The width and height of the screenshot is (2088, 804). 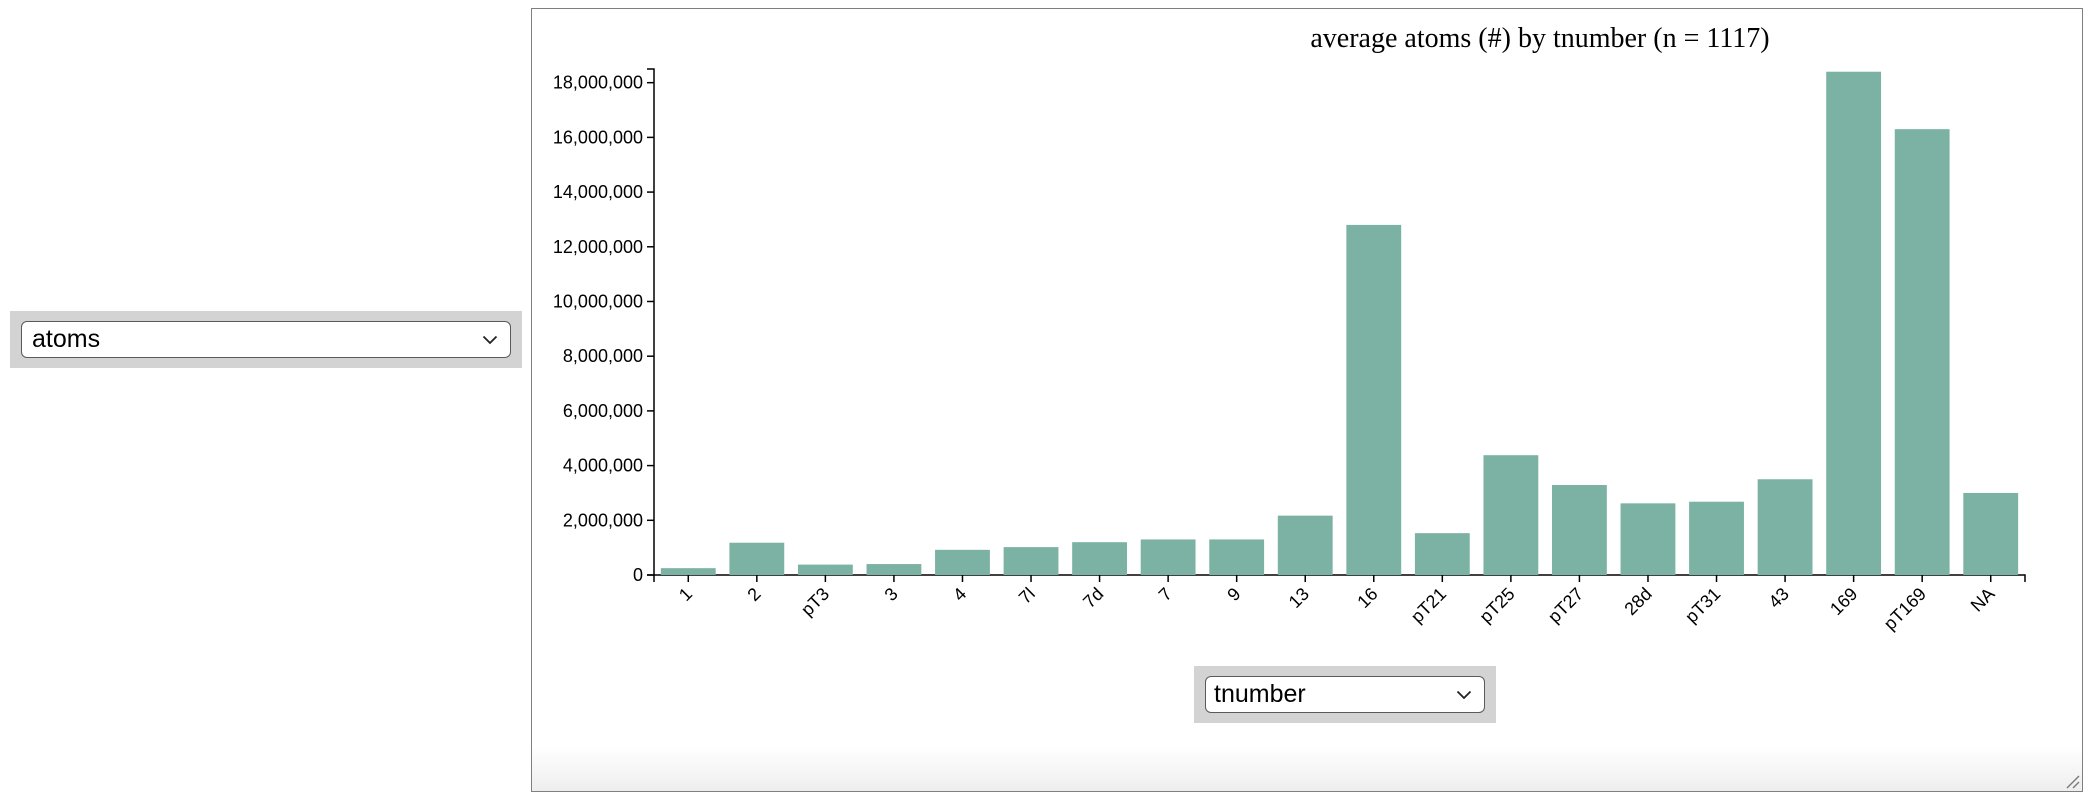 What do you see at coordinates (1260, 694) in the screenshot?
I see `x-variable-select-value: tnumber` at bounding box center [1260, 694].